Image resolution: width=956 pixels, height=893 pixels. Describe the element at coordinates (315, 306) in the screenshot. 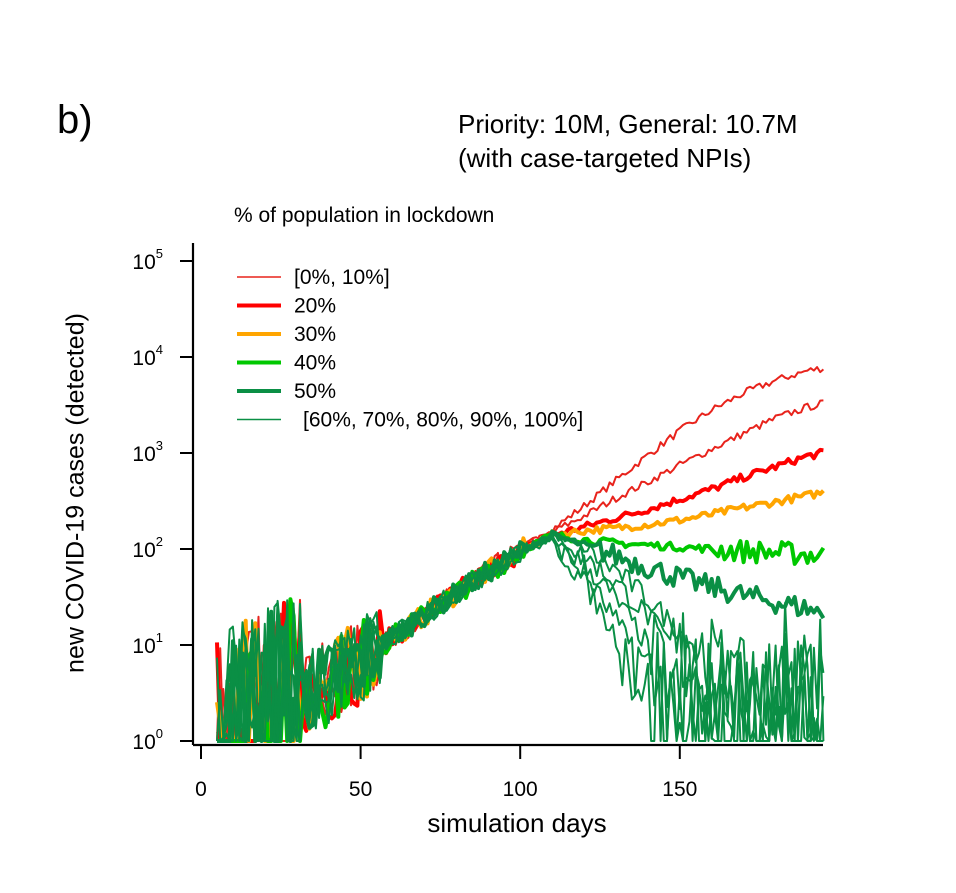

I see `legend-entry-label: 20%` at that location.